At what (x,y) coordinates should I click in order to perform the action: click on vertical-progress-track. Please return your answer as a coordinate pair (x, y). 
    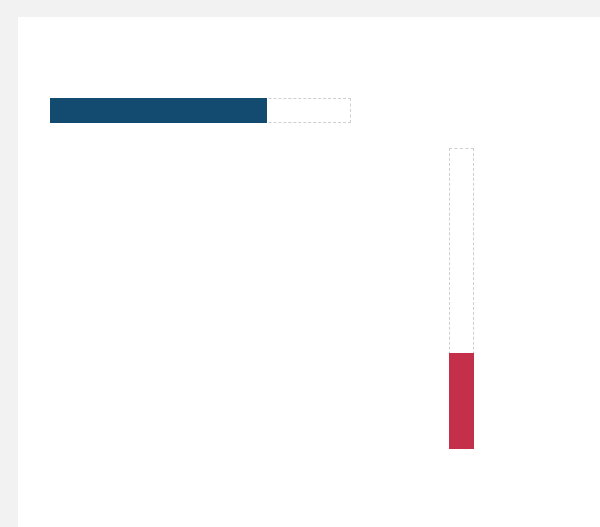
    Looking at the image, I should click on (461, 298).